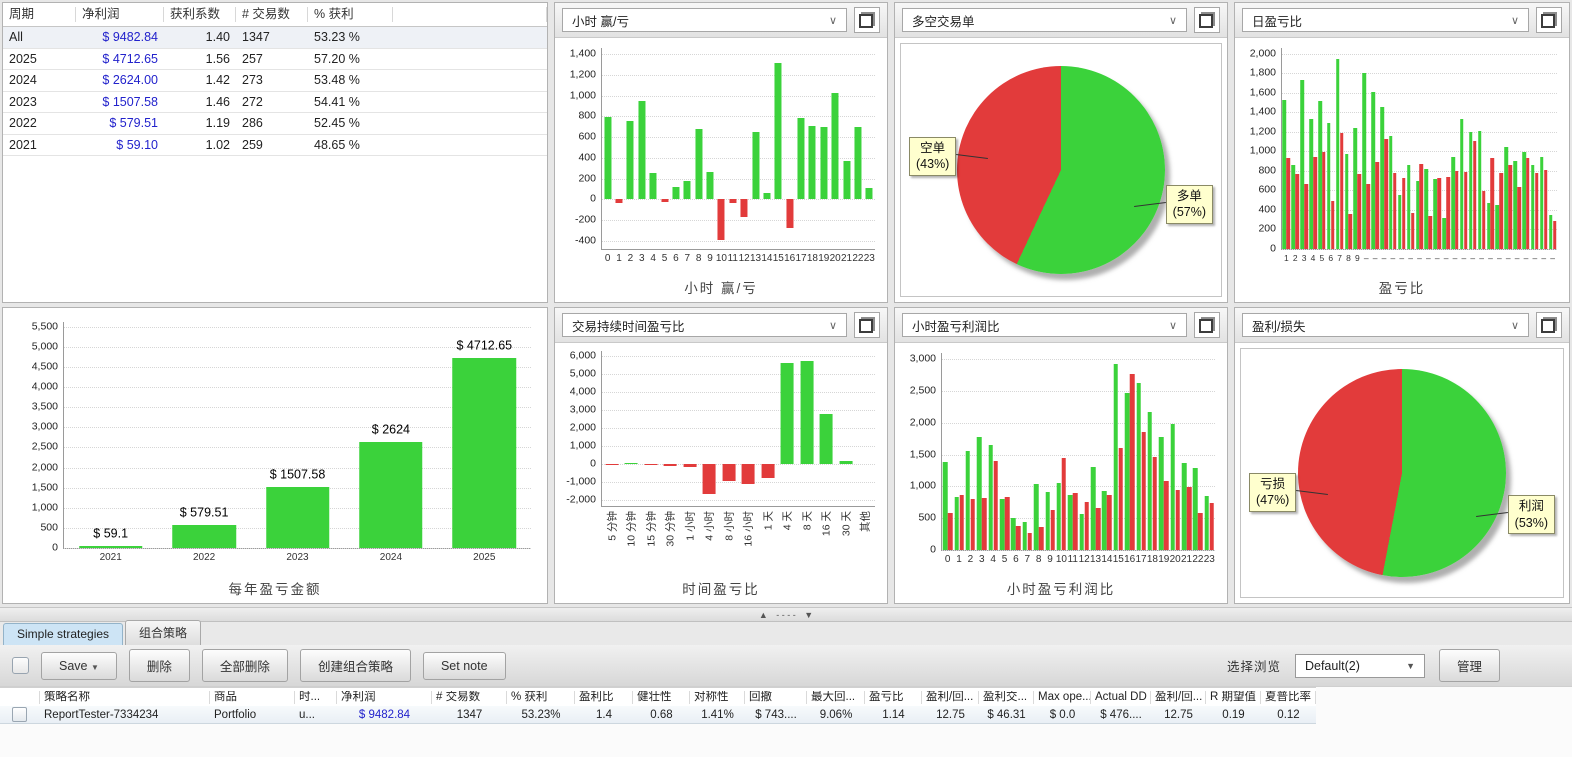  Describe the element at coordinates (130, 80) in the screenshot. I see `stats-cell: $ 2624.00` at that location.